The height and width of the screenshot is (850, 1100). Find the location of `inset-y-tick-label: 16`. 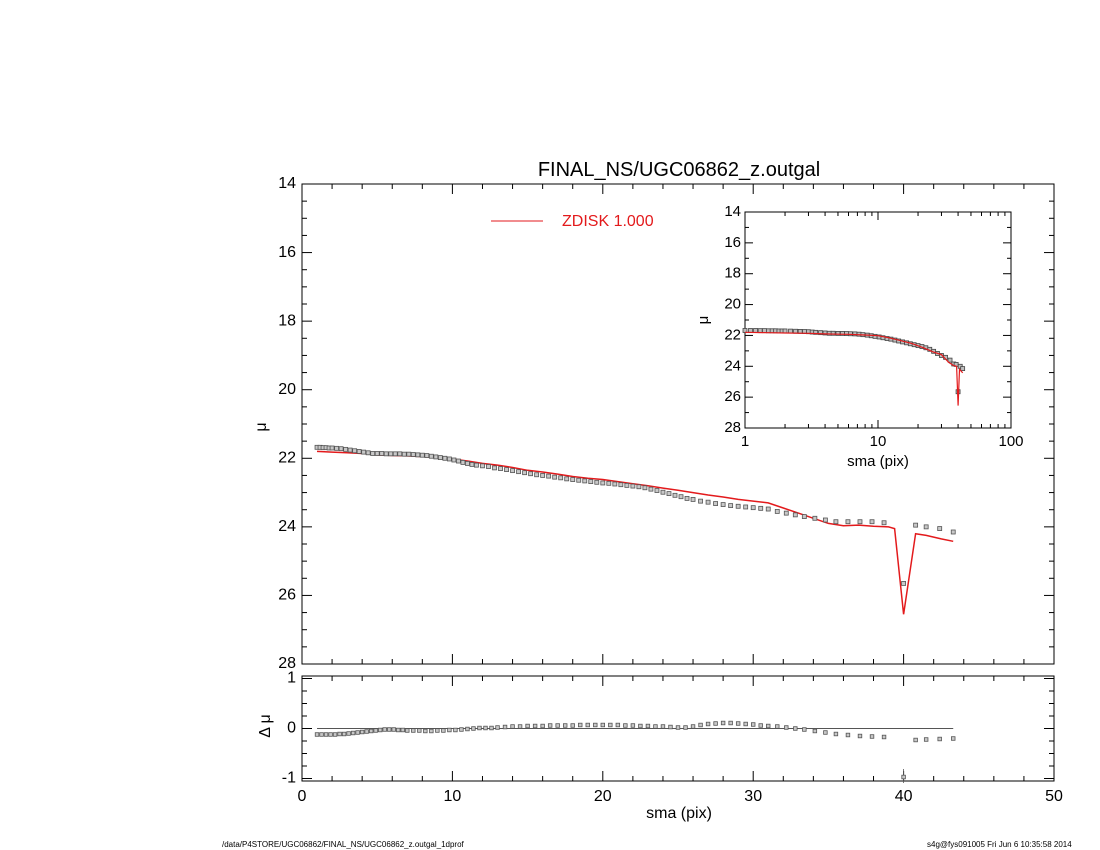

inset-y-tick-label: 16 is located at coordinates (732, 242).